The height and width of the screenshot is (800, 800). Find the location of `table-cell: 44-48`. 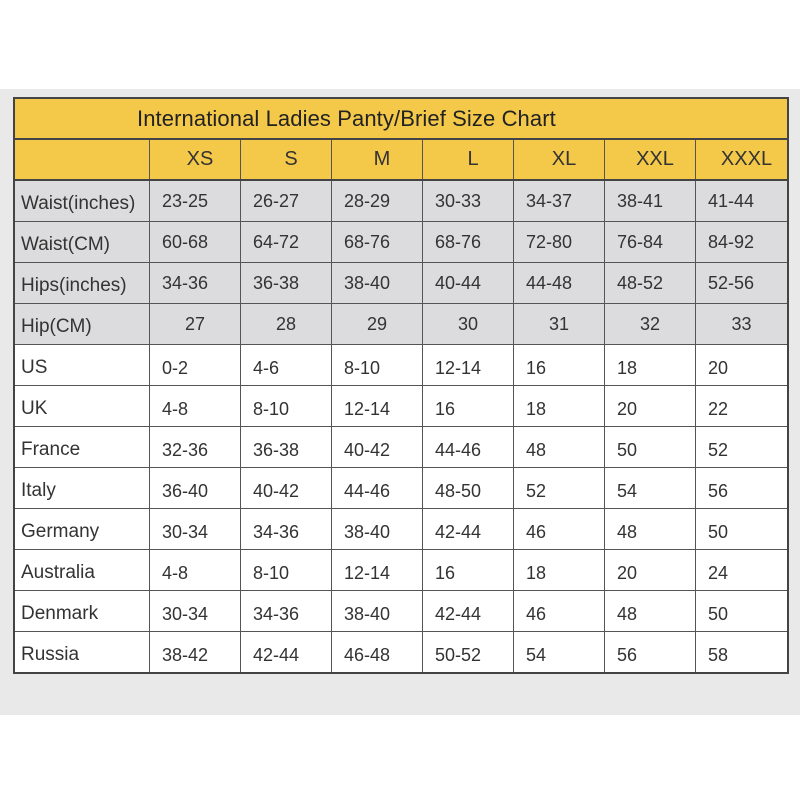

table-cell: 44-48 is located at coordinates (559, 283).